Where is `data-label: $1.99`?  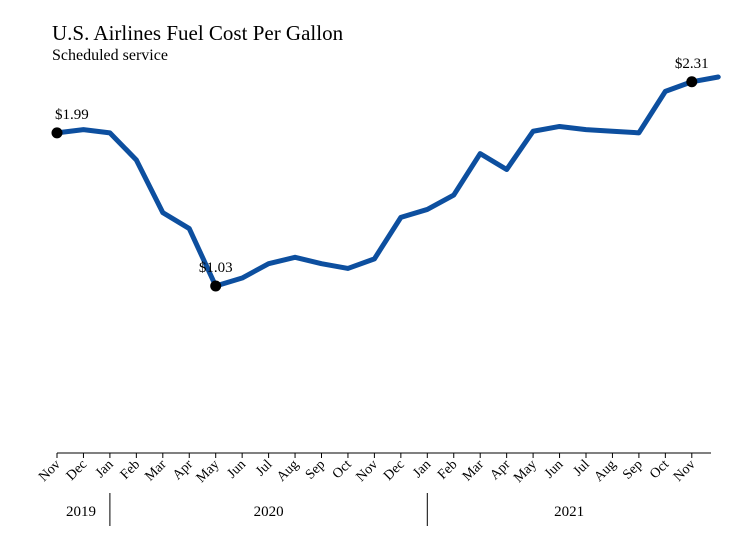 data-label: $1.99 is located at coordinates (72, 115).